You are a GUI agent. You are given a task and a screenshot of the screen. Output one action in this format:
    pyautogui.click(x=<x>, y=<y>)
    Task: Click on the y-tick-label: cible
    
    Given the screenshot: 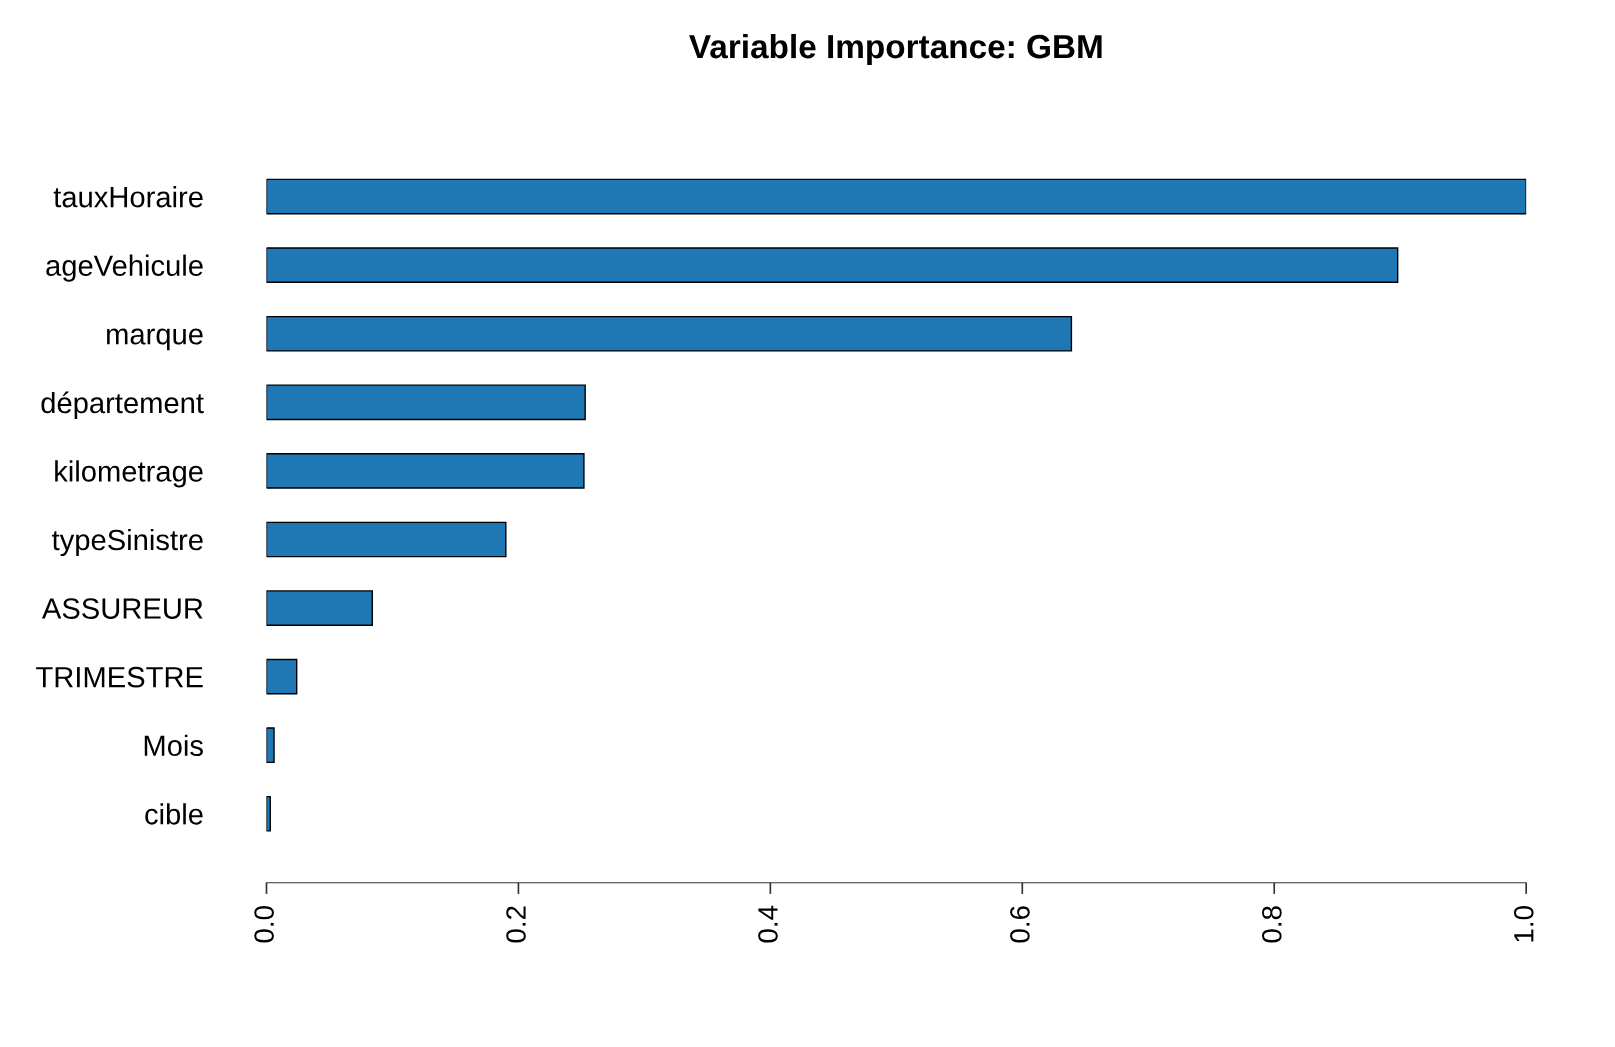 What is the action you would take?
    pyautogui.click(x=174, y=814)
    